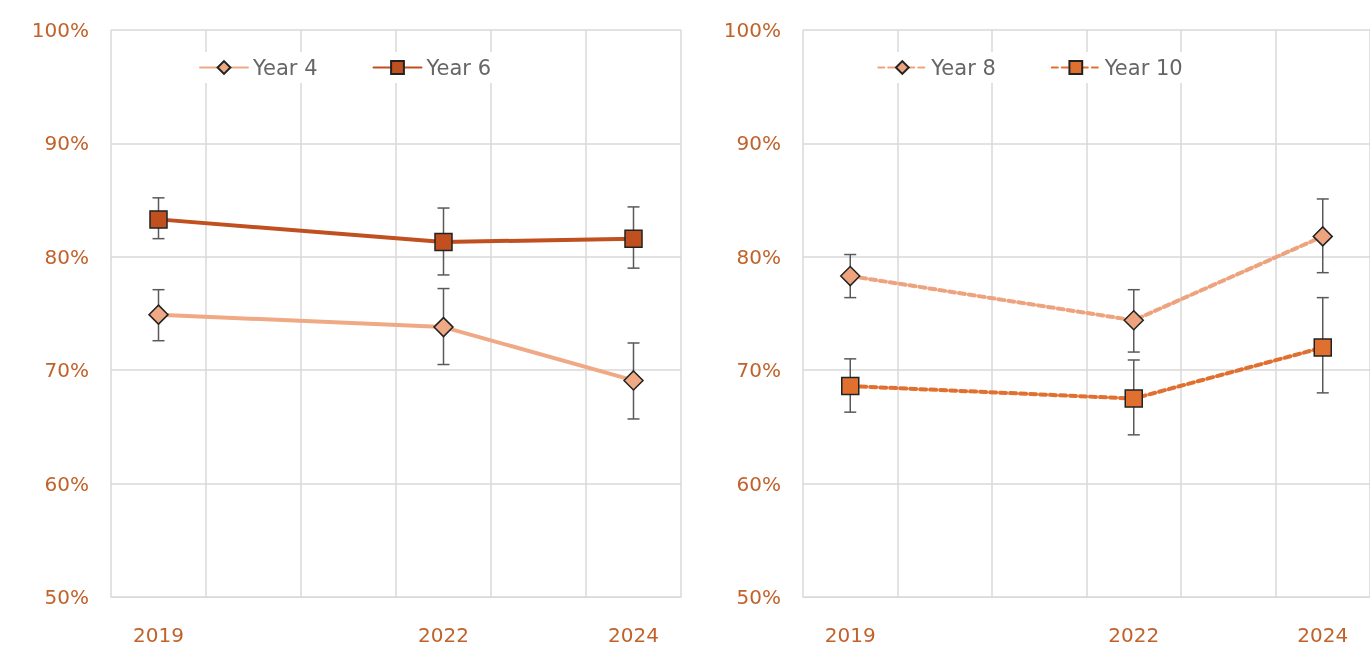  What do you see at coordinates (458, 67) in the screenshot?
I see `legend-label: Year 6` at bounding box center [458, 67].